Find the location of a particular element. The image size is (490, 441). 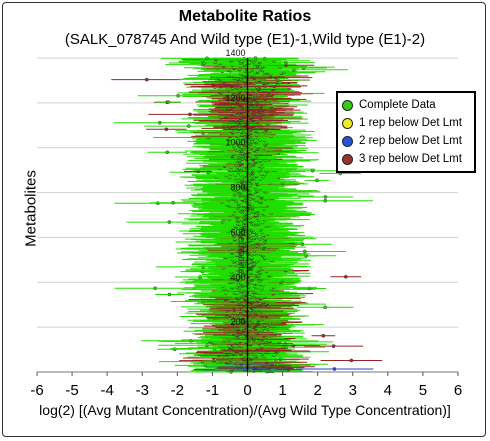

y-tick-label: 600 is located at coordinates (237, 232).